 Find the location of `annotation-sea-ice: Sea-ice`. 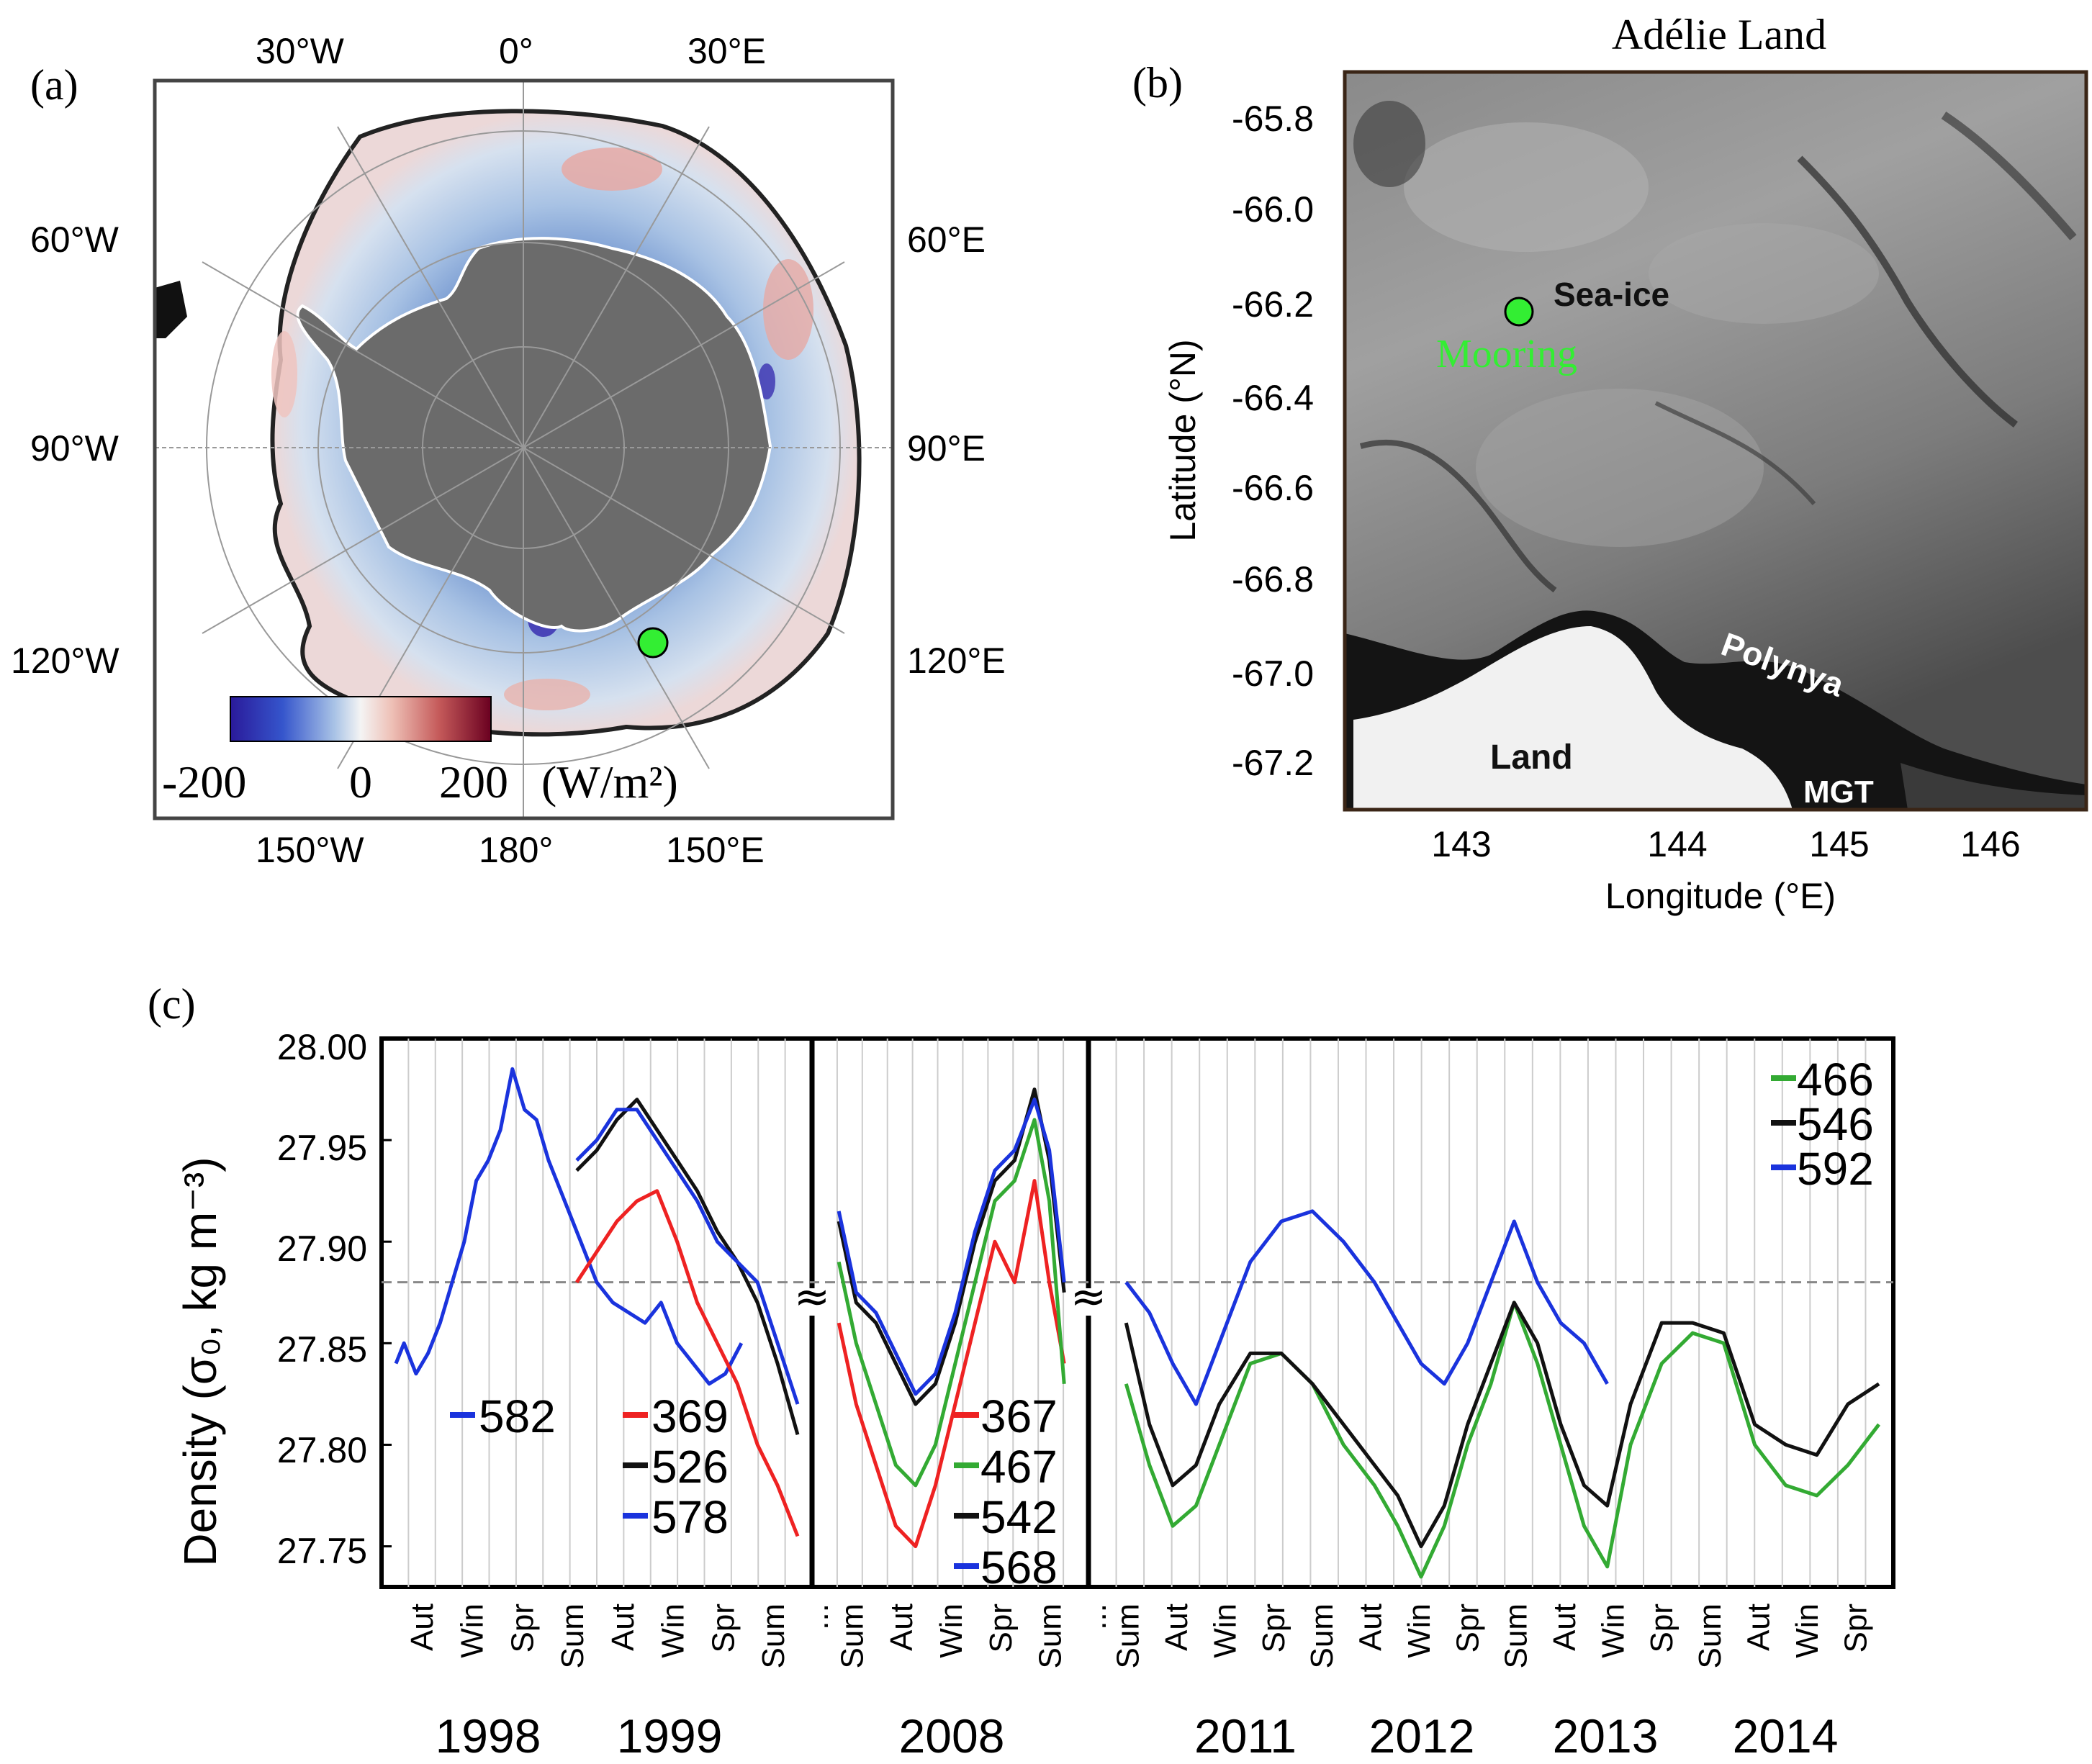

annotation-sea-ice: Sea-ice is located at coordinates (1612, 295).